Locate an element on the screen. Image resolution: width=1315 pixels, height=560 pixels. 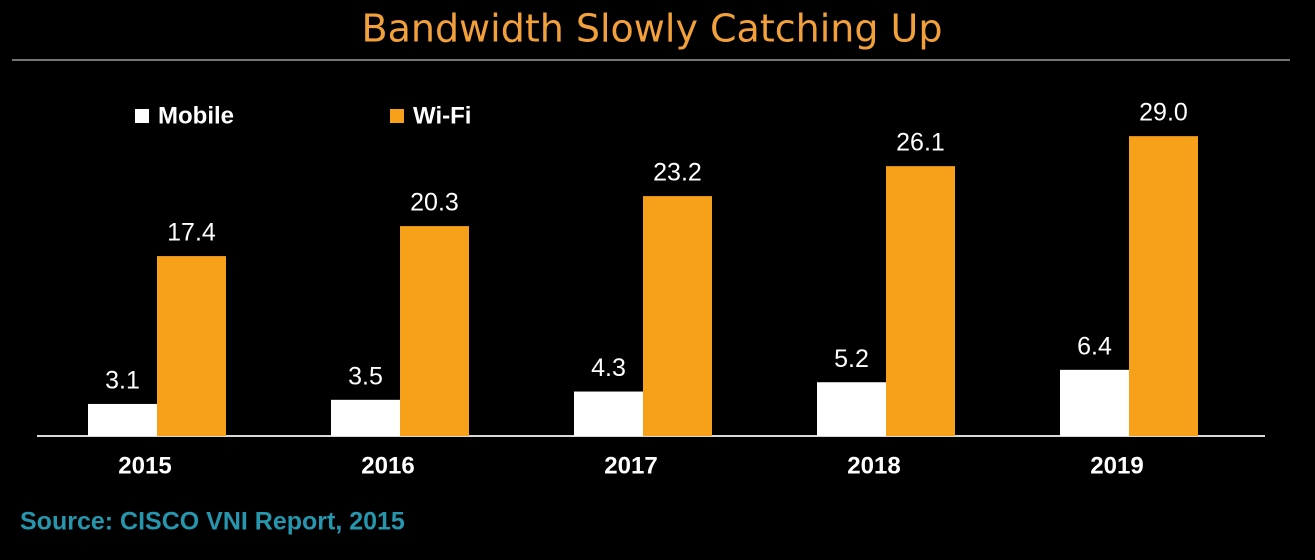
chart-title: Bandwidth Slowly Catching Up is located at coordinates (652, 29).